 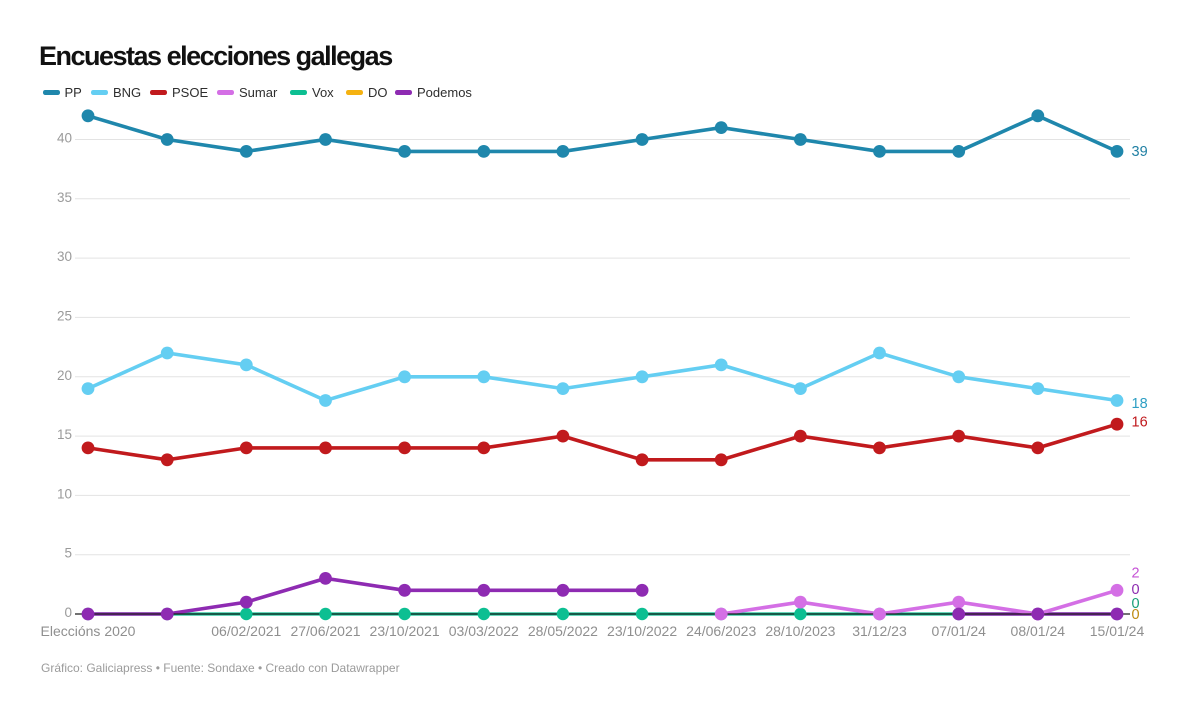 I want to click on svg-text: 24/06/2023, so click(x=721, y=631).